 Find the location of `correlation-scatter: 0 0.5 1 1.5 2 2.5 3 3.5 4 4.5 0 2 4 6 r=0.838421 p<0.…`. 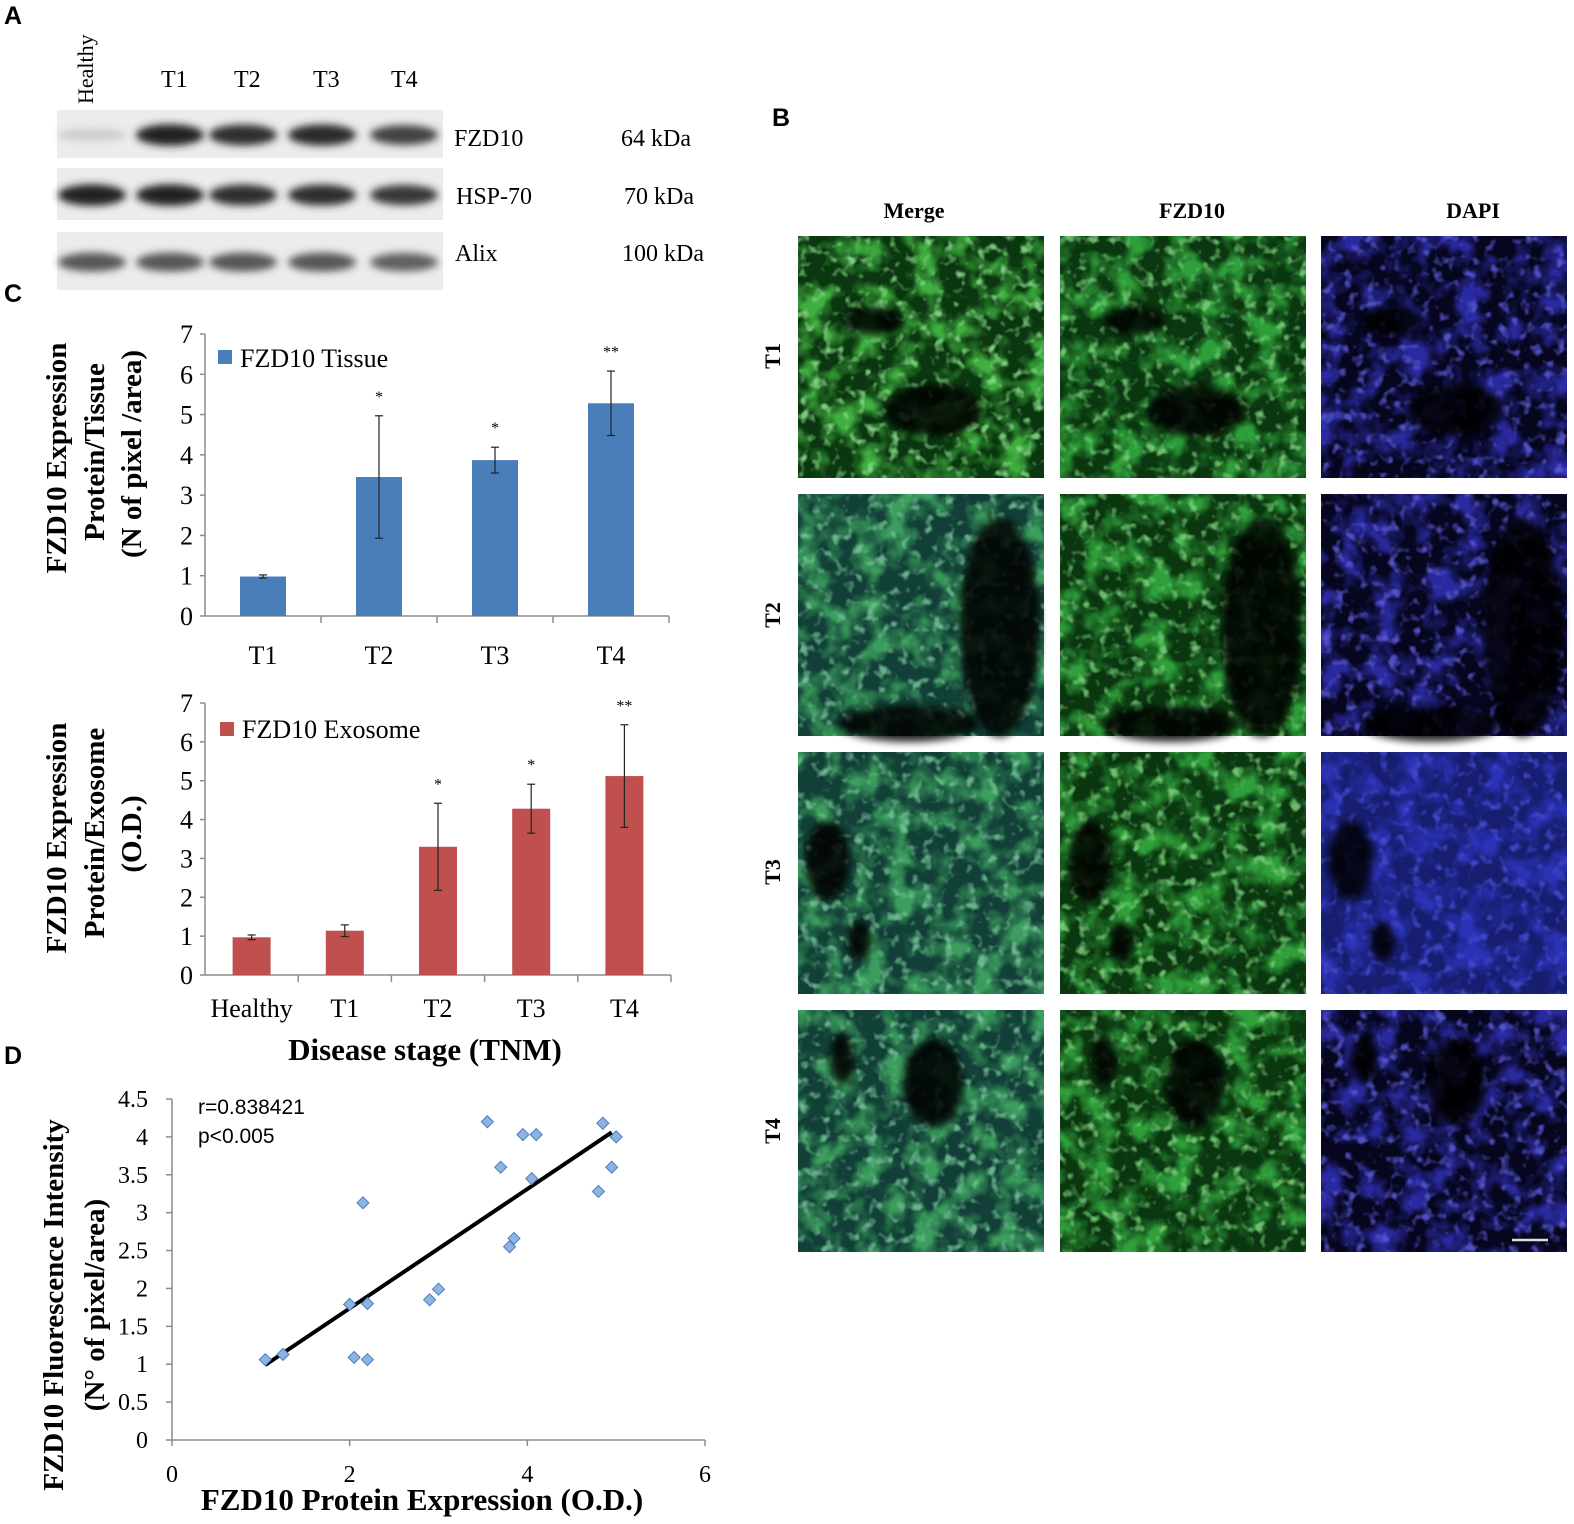

correlation-scatter: 0 0.5 1 1.5 2 2.5 3 3.5 4 4.5 0 2 4 6 r=0.838421 p<0.… is located at coordinates (374, 1302).